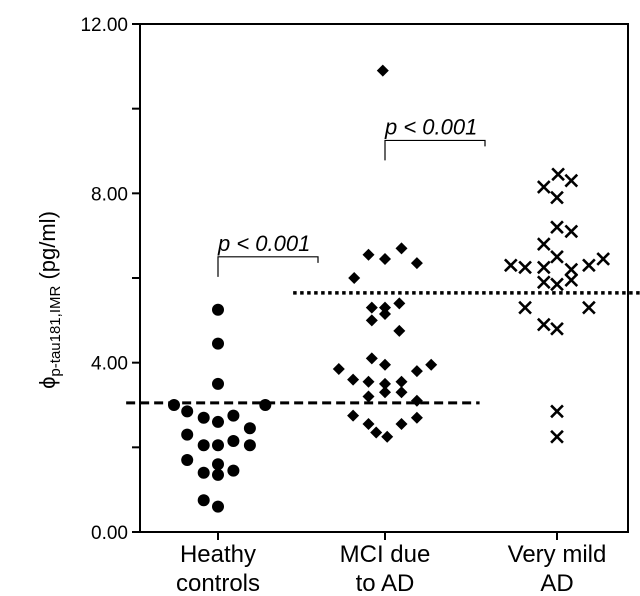  Describe the element at coordinates (109, 364) in the screenshot. I see `y-tick-label: 4.00` at that location.